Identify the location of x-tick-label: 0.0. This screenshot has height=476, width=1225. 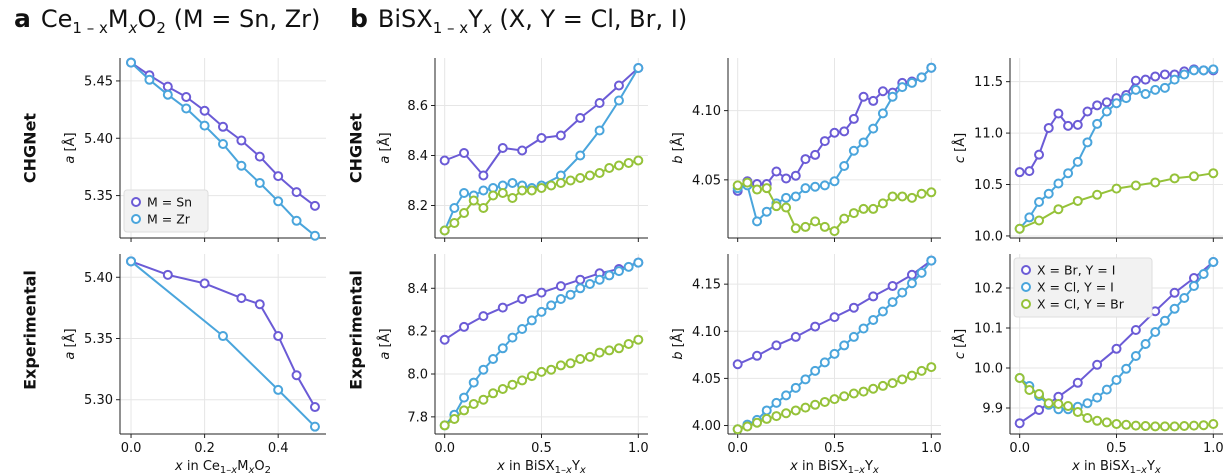
(444, 448).